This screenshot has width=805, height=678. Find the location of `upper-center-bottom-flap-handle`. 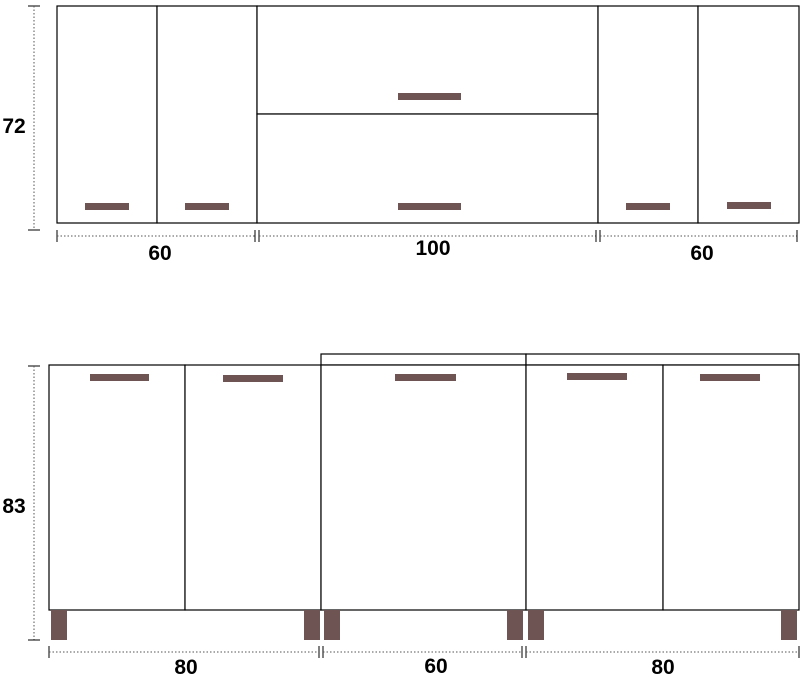

upper-center-bottom-flap-handle is located at coordinates (429, 206).